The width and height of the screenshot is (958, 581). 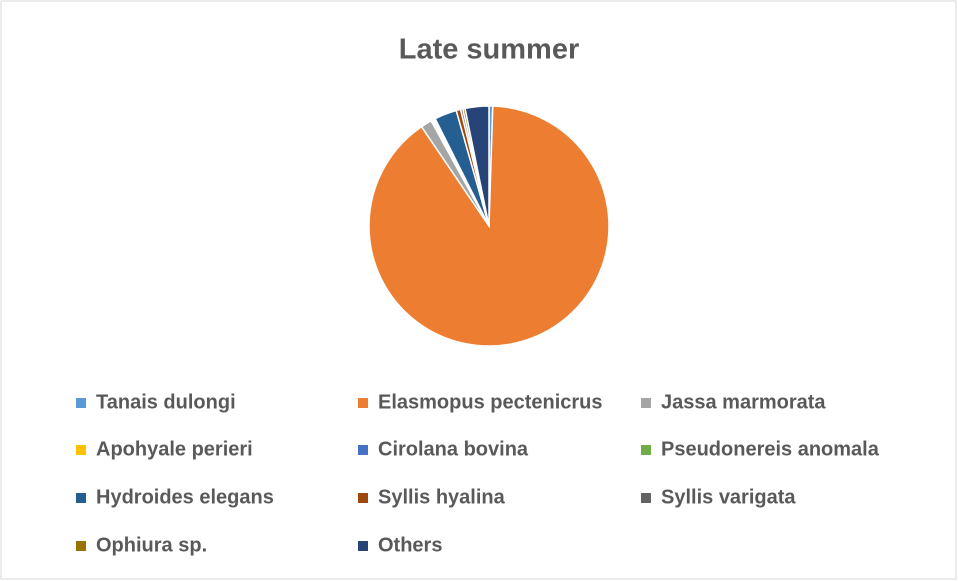 What do you see at coordinates (166, 402) in the screenshot?
I see `legend-label: Tanais dulongi` at bounding box center [166, 402].